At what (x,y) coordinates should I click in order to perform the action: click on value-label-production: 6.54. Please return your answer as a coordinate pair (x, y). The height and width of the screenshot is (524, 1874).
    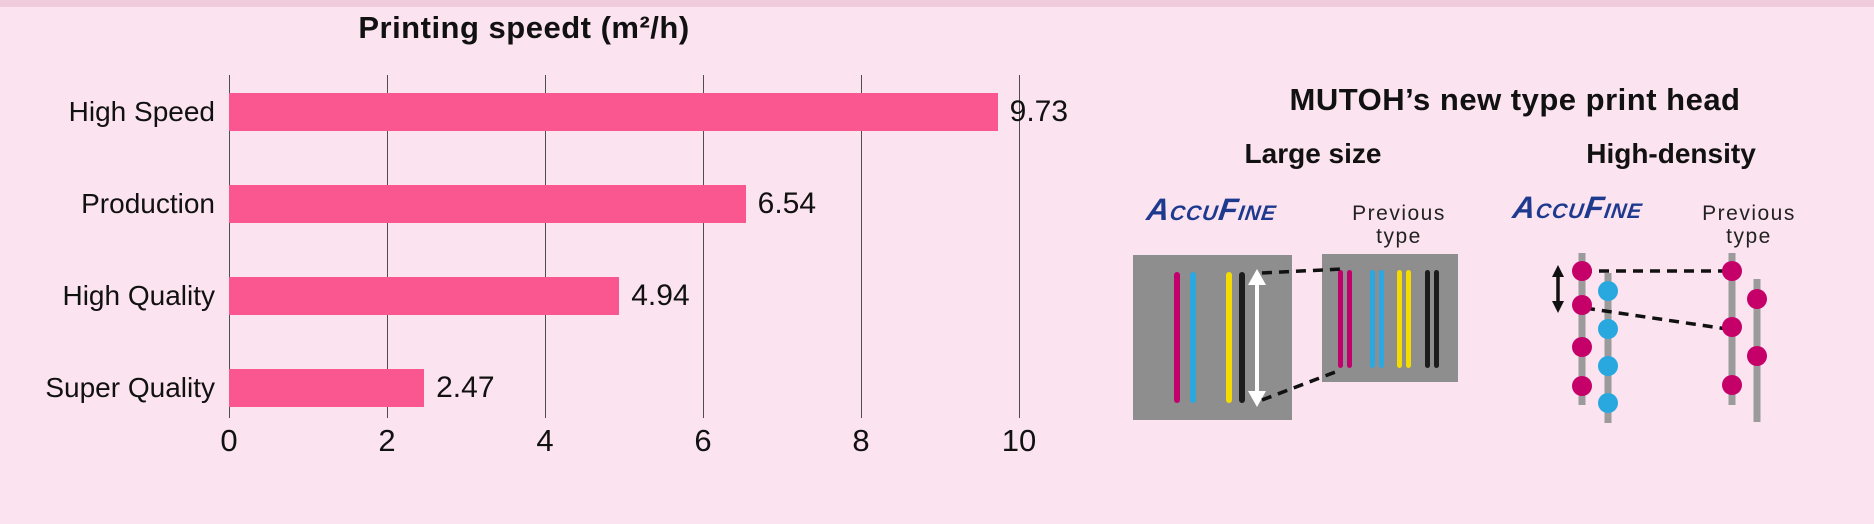
    Looking at the image, I should click on (787, 203).